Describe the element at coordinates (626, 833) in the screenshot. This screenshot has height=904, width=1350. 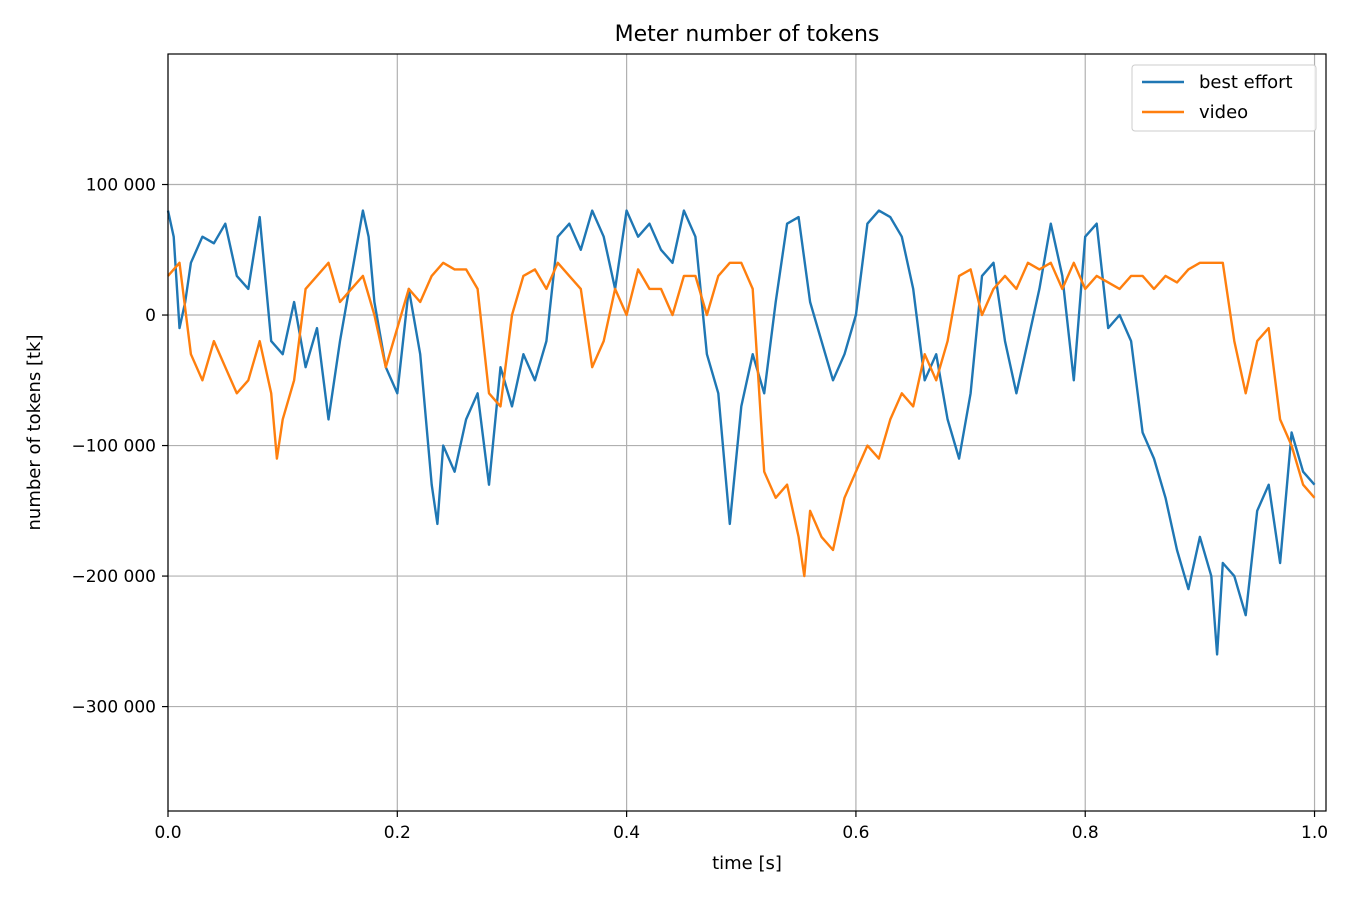
I see `x-tick-label: 0.4` at that location.